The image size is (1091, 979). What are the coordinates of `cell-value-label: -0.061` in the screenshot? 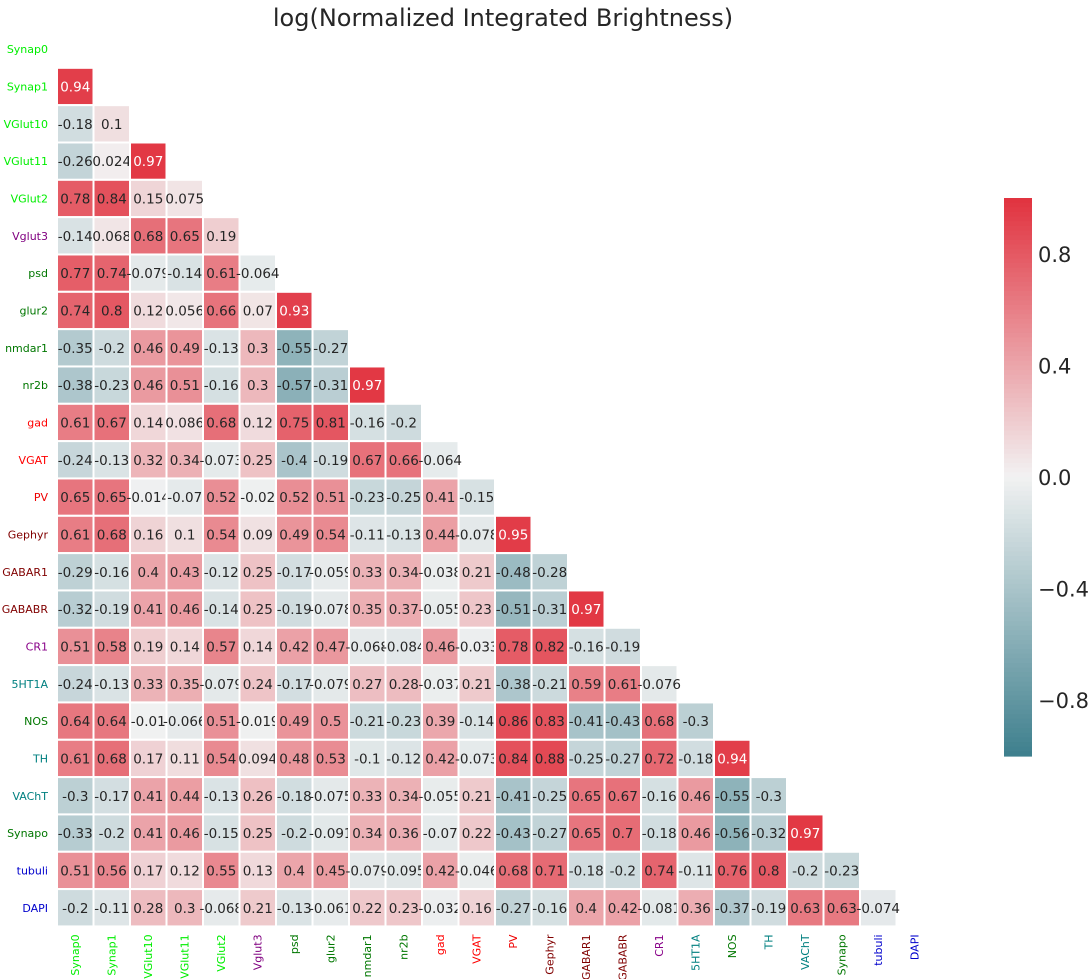 It's located at (331, 909).